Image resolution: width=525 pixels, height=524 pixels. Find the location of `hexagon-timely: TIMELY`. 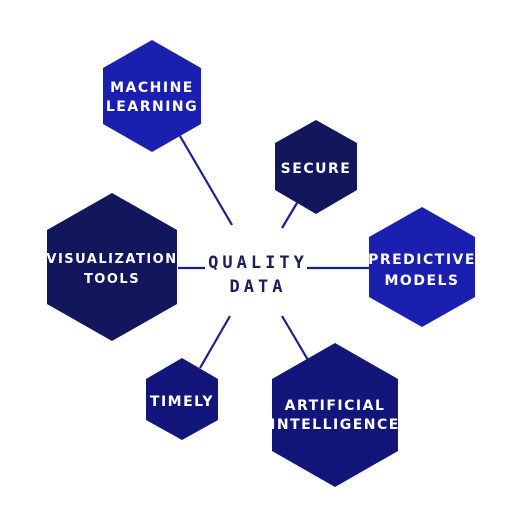

hexagon-timely: TIMELY is located at coordinates (182, 399).